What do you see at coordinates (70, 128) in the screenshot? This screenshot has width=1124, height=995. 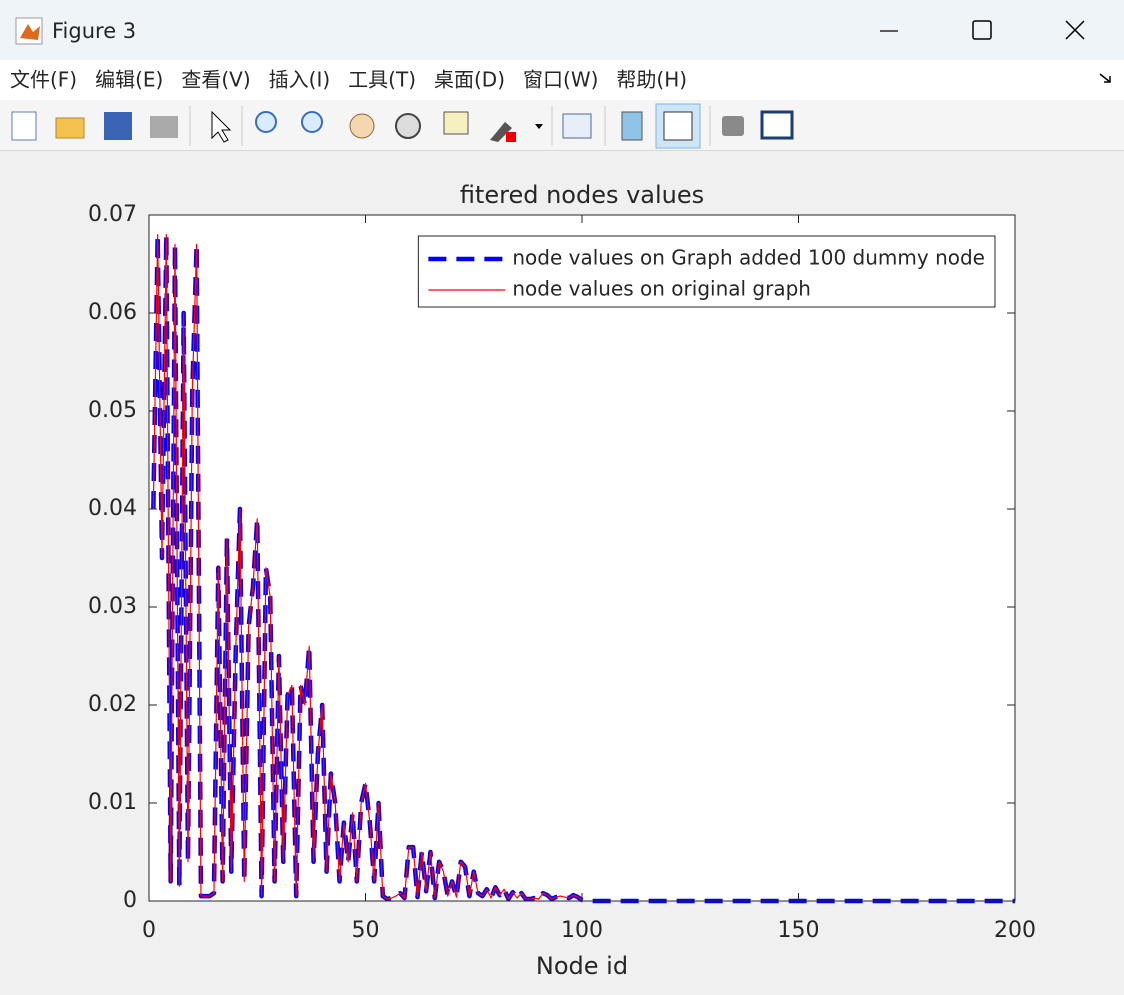 I see `open-icon` at bounding box center [70, 128].